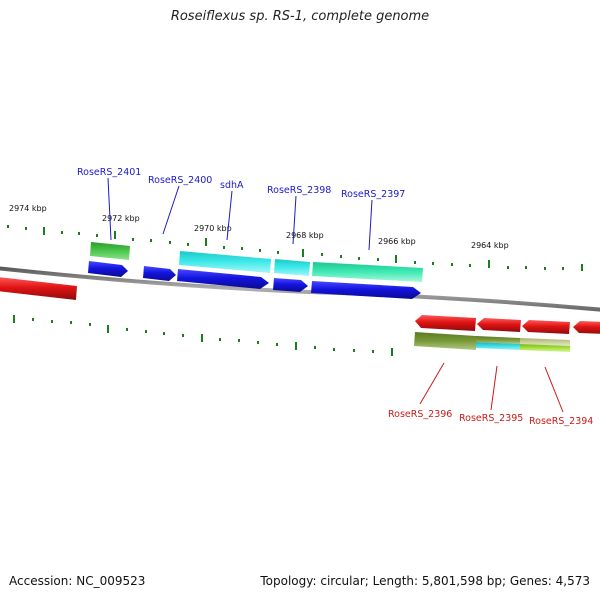 Image resolution: width=600 pixels, height=600 pixels. Describe the element at coordinates (491, 418) in the screenshot. I see `gene-label-rosers-2395: RoseRS_2395` at that location.